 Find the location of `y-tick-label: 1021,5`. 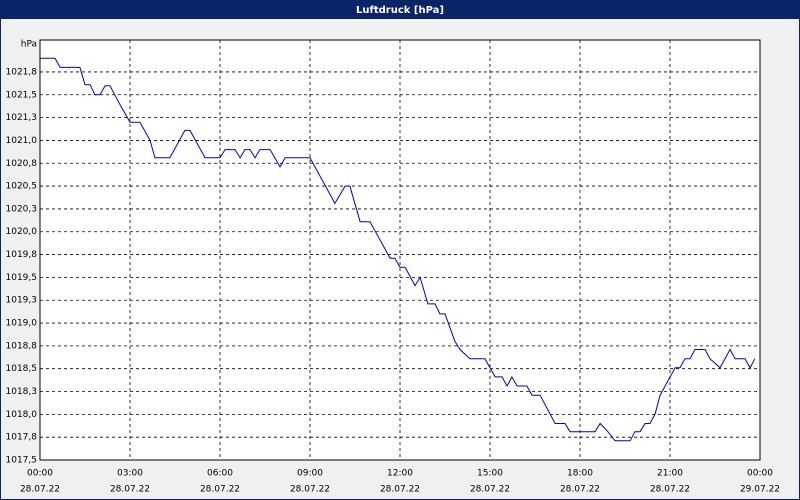

y-tick-label: 1021,5 is located at coordinates (22, 95).